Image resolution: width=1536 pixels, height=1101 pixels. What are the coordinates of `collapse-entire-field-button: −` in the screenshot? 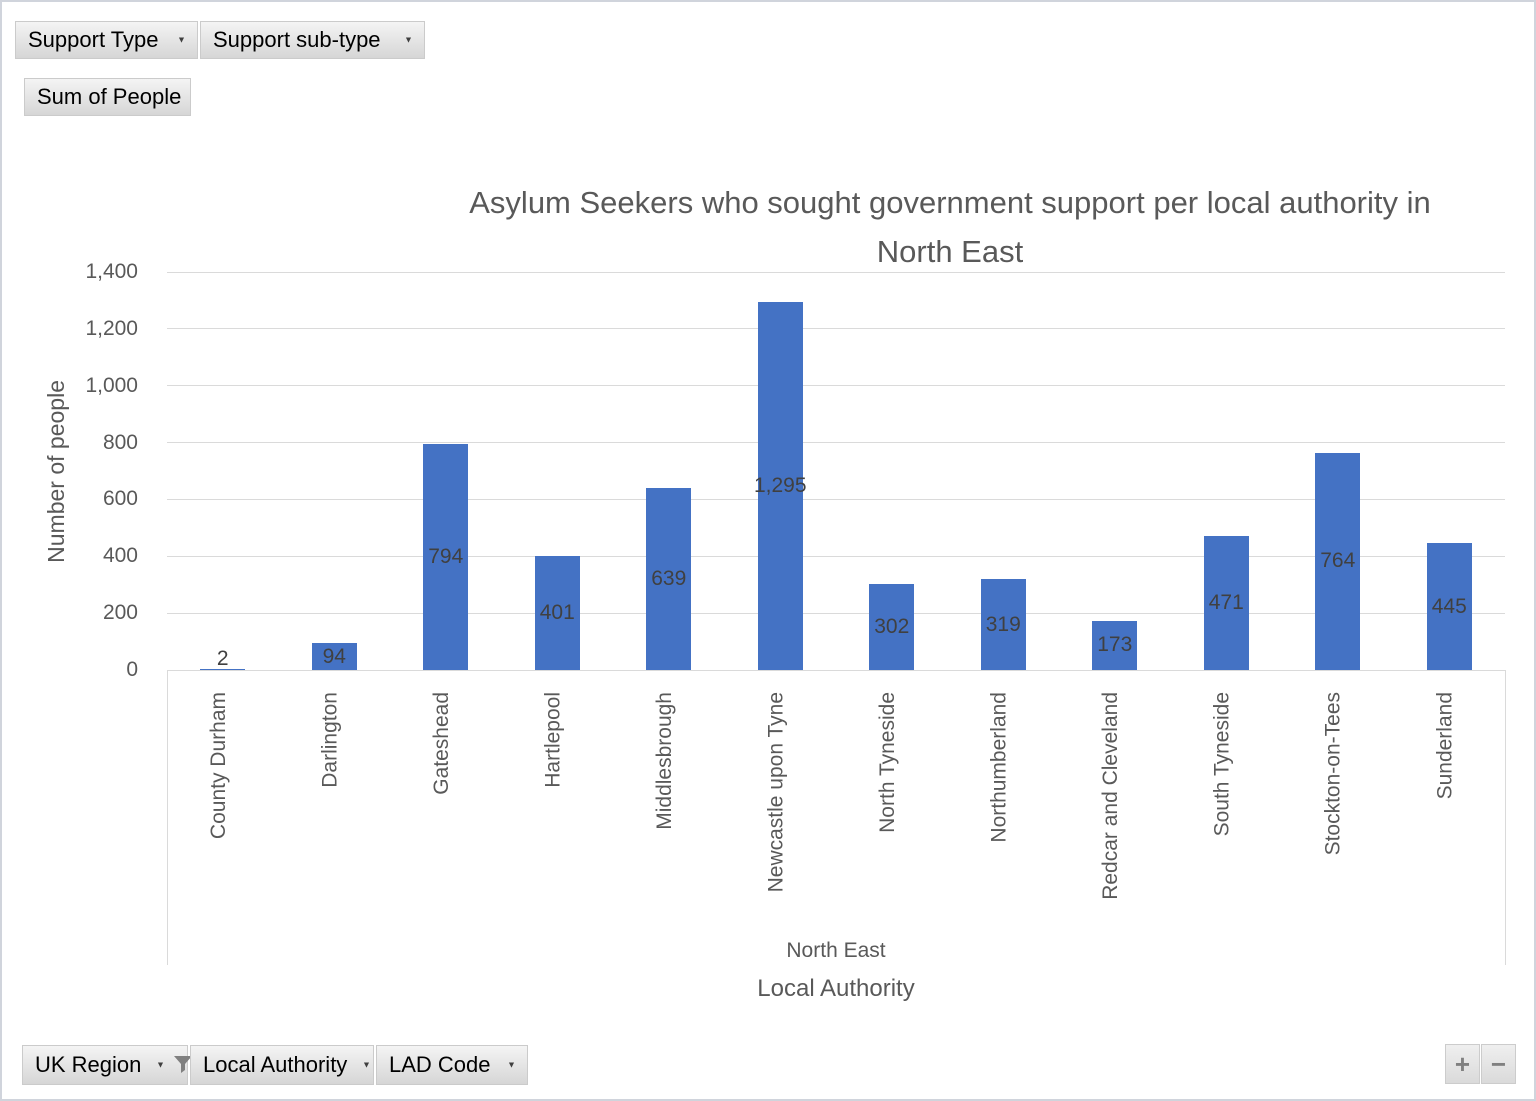 It's located at (1498, 1064).